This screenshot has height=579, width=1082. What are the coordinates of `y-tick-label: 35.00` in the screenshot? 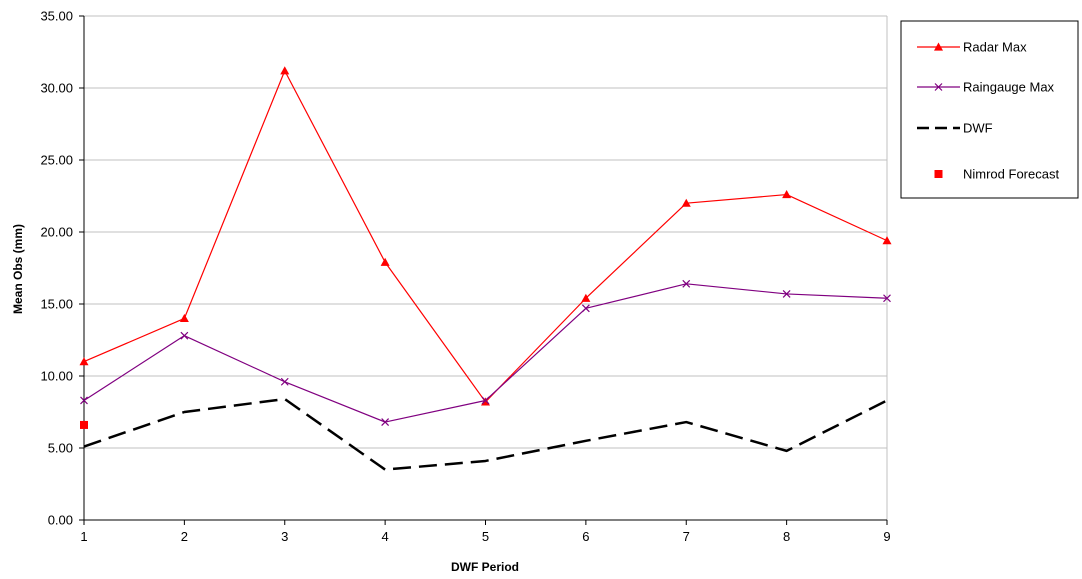 It's located at (56, 16).